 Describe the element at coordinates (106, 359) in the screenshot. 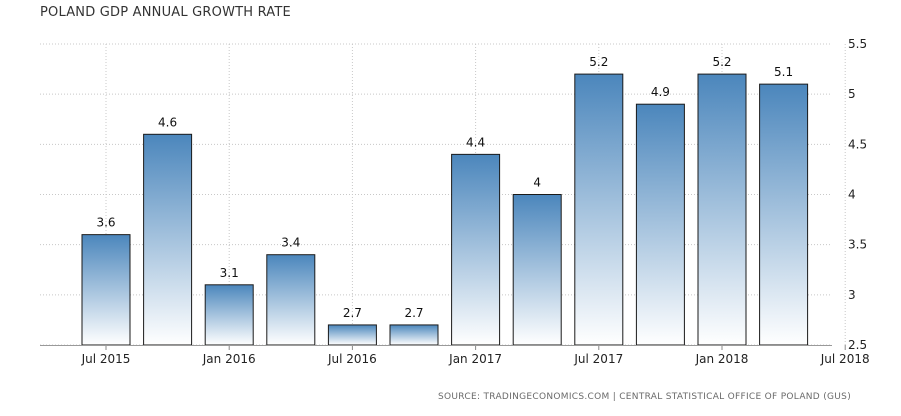

I see `x-tick-label: Jul 2015` at that location.